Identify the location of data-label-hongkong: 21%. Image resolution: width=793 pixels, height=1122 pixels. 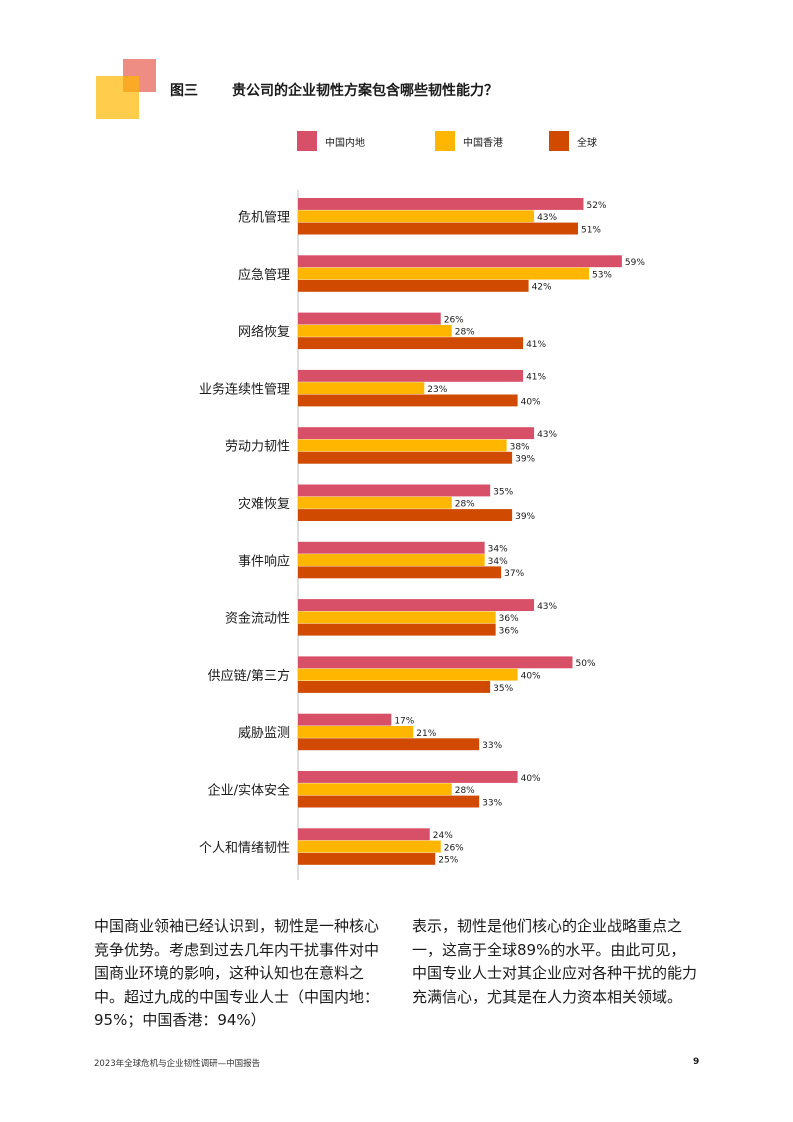
(426, 734).